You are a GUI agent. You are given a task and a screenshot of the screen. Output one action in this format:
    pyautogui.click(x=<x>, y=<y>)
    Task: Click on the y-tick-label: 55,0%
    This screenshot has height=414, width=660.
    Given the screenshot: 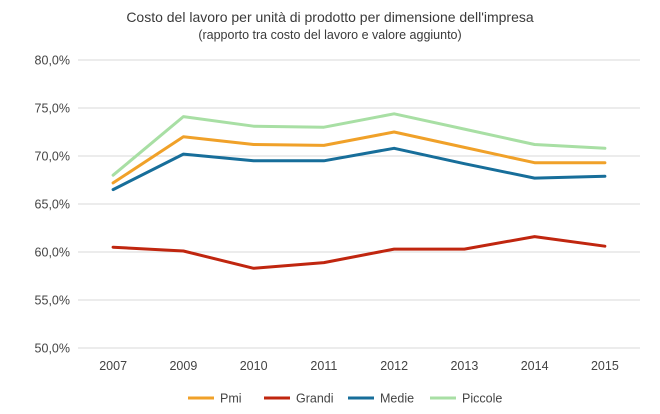 What is the action you would take?
    pyautogui.click(x=52, y=301)
    